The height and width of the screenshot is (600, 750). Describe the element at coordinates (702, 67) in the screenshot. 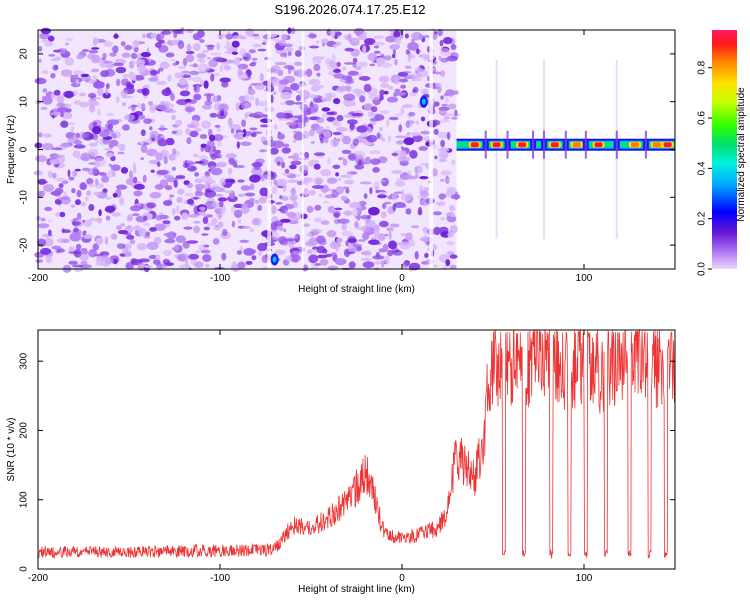

I see `colorbar-tick-label: 0.8` at that location.